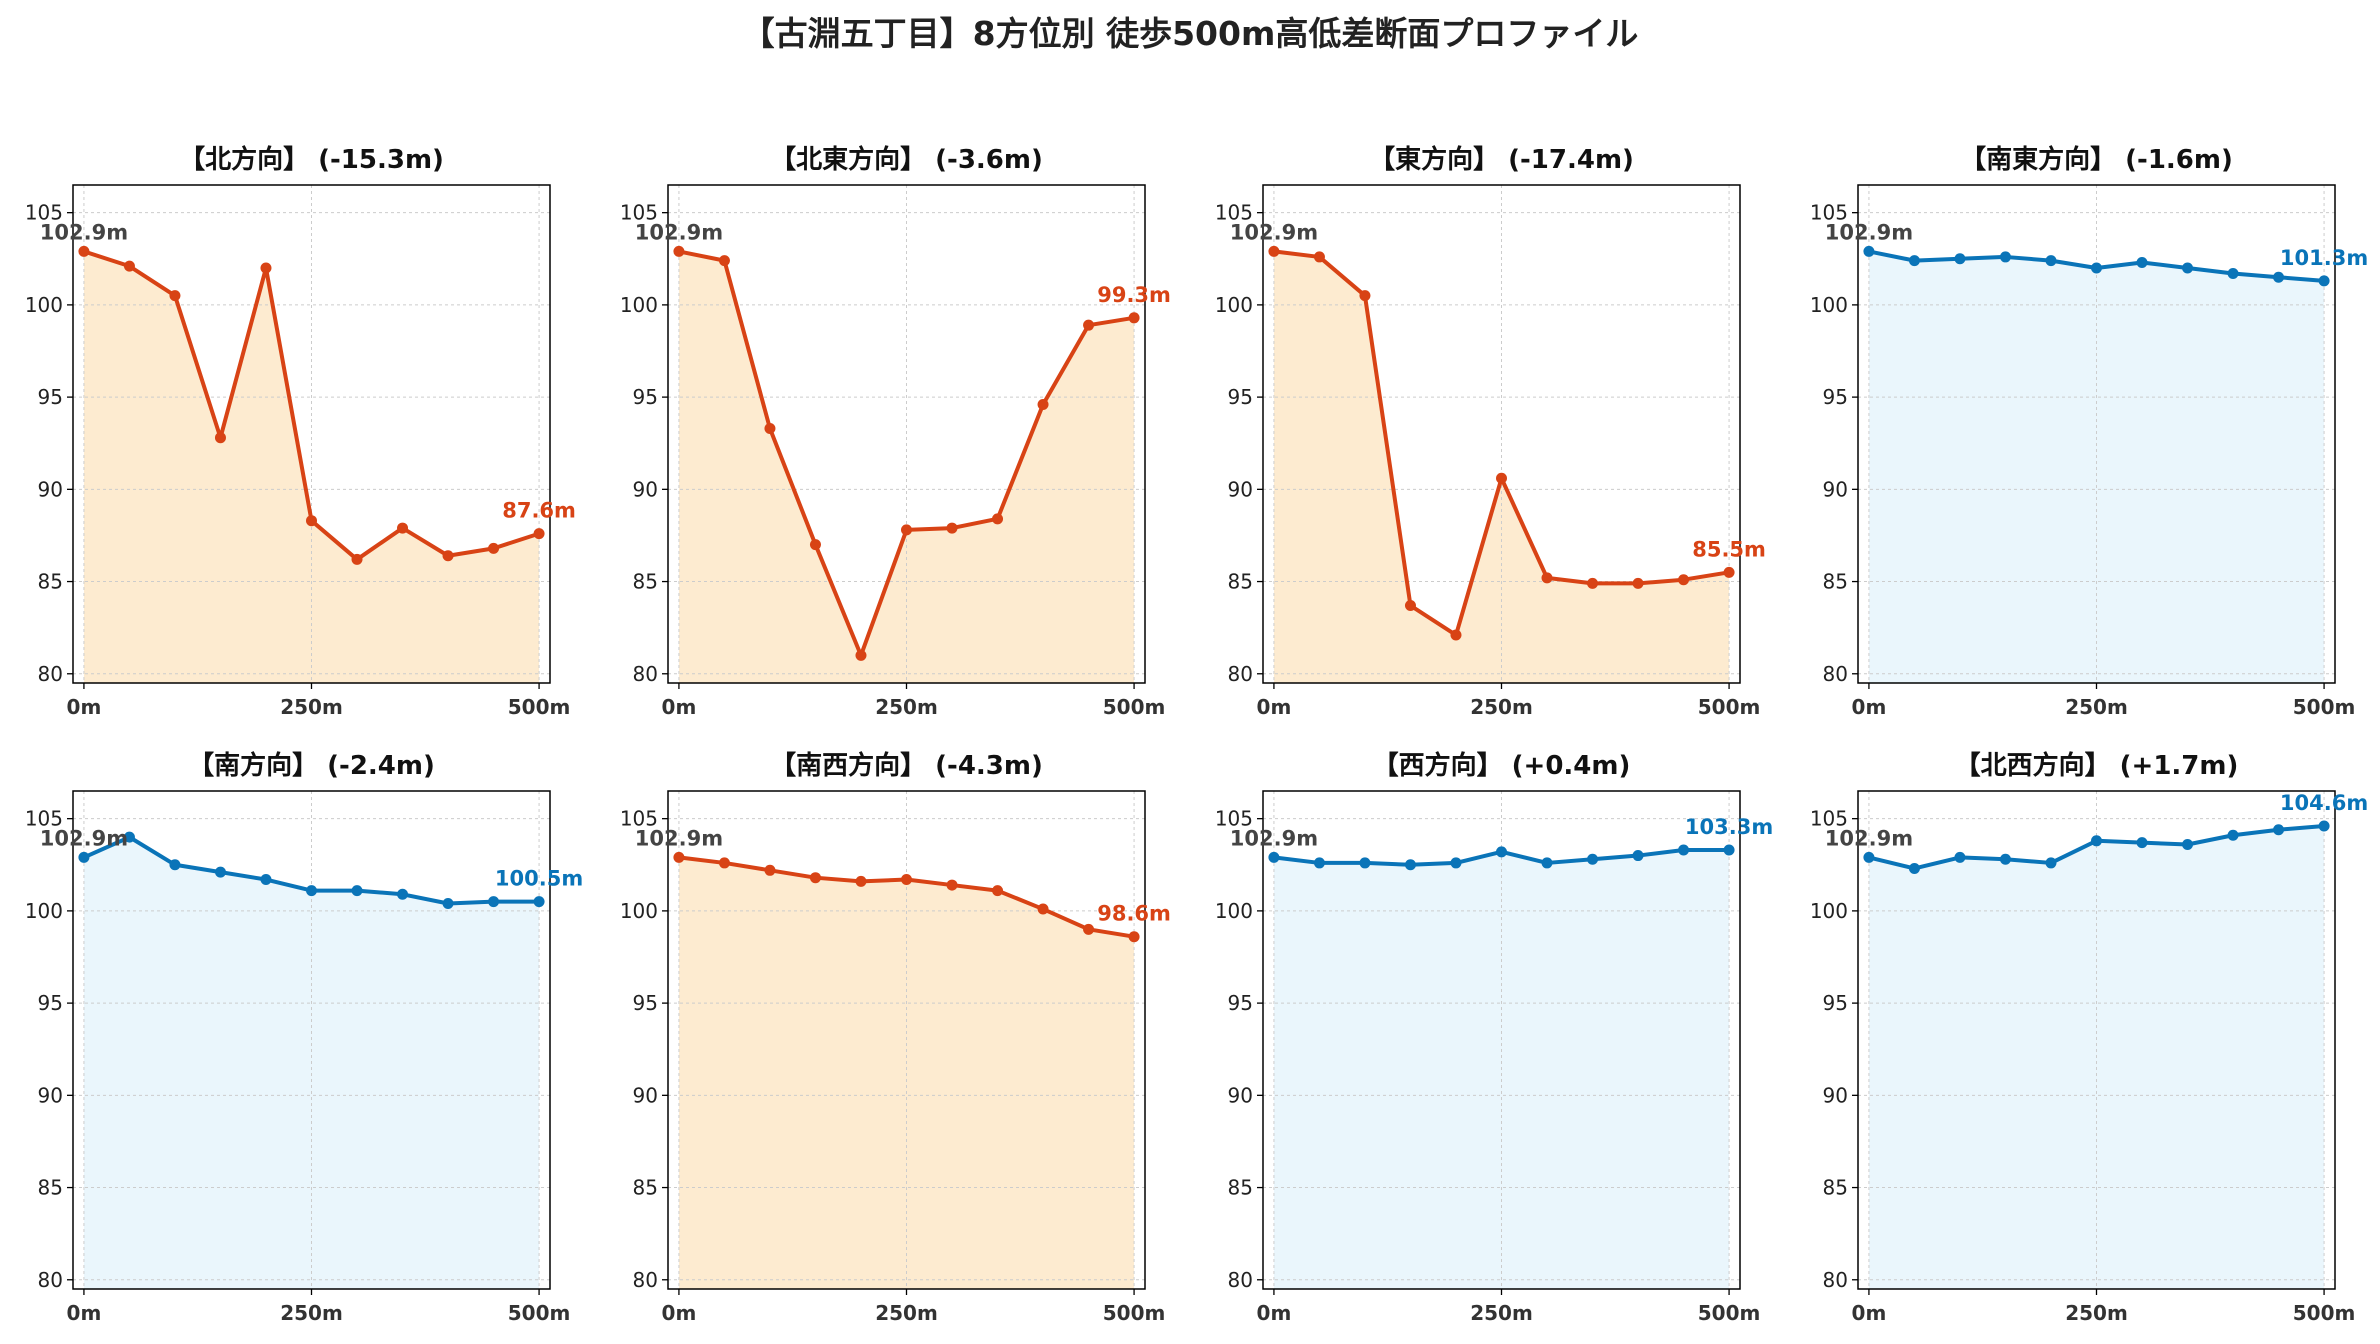 This screenshot has height=1344, width=2380. Describe the element at coordinates (1274, 838) in the screenshot. I see `start-elevation-label: 102.9m` at that location.